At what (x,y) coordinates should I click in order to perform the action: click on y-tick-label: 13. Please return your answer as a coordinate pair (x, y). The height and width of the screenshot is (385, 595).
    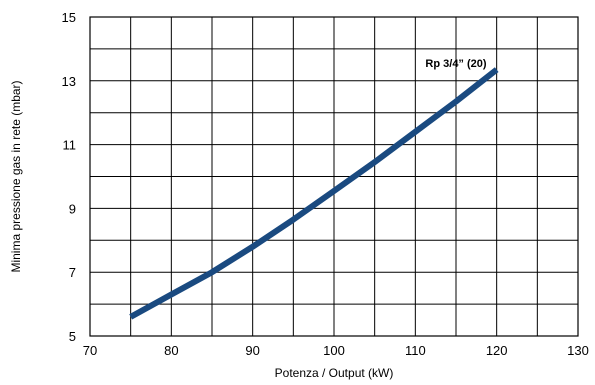
    Looking at the image, I should click on (69, 81).